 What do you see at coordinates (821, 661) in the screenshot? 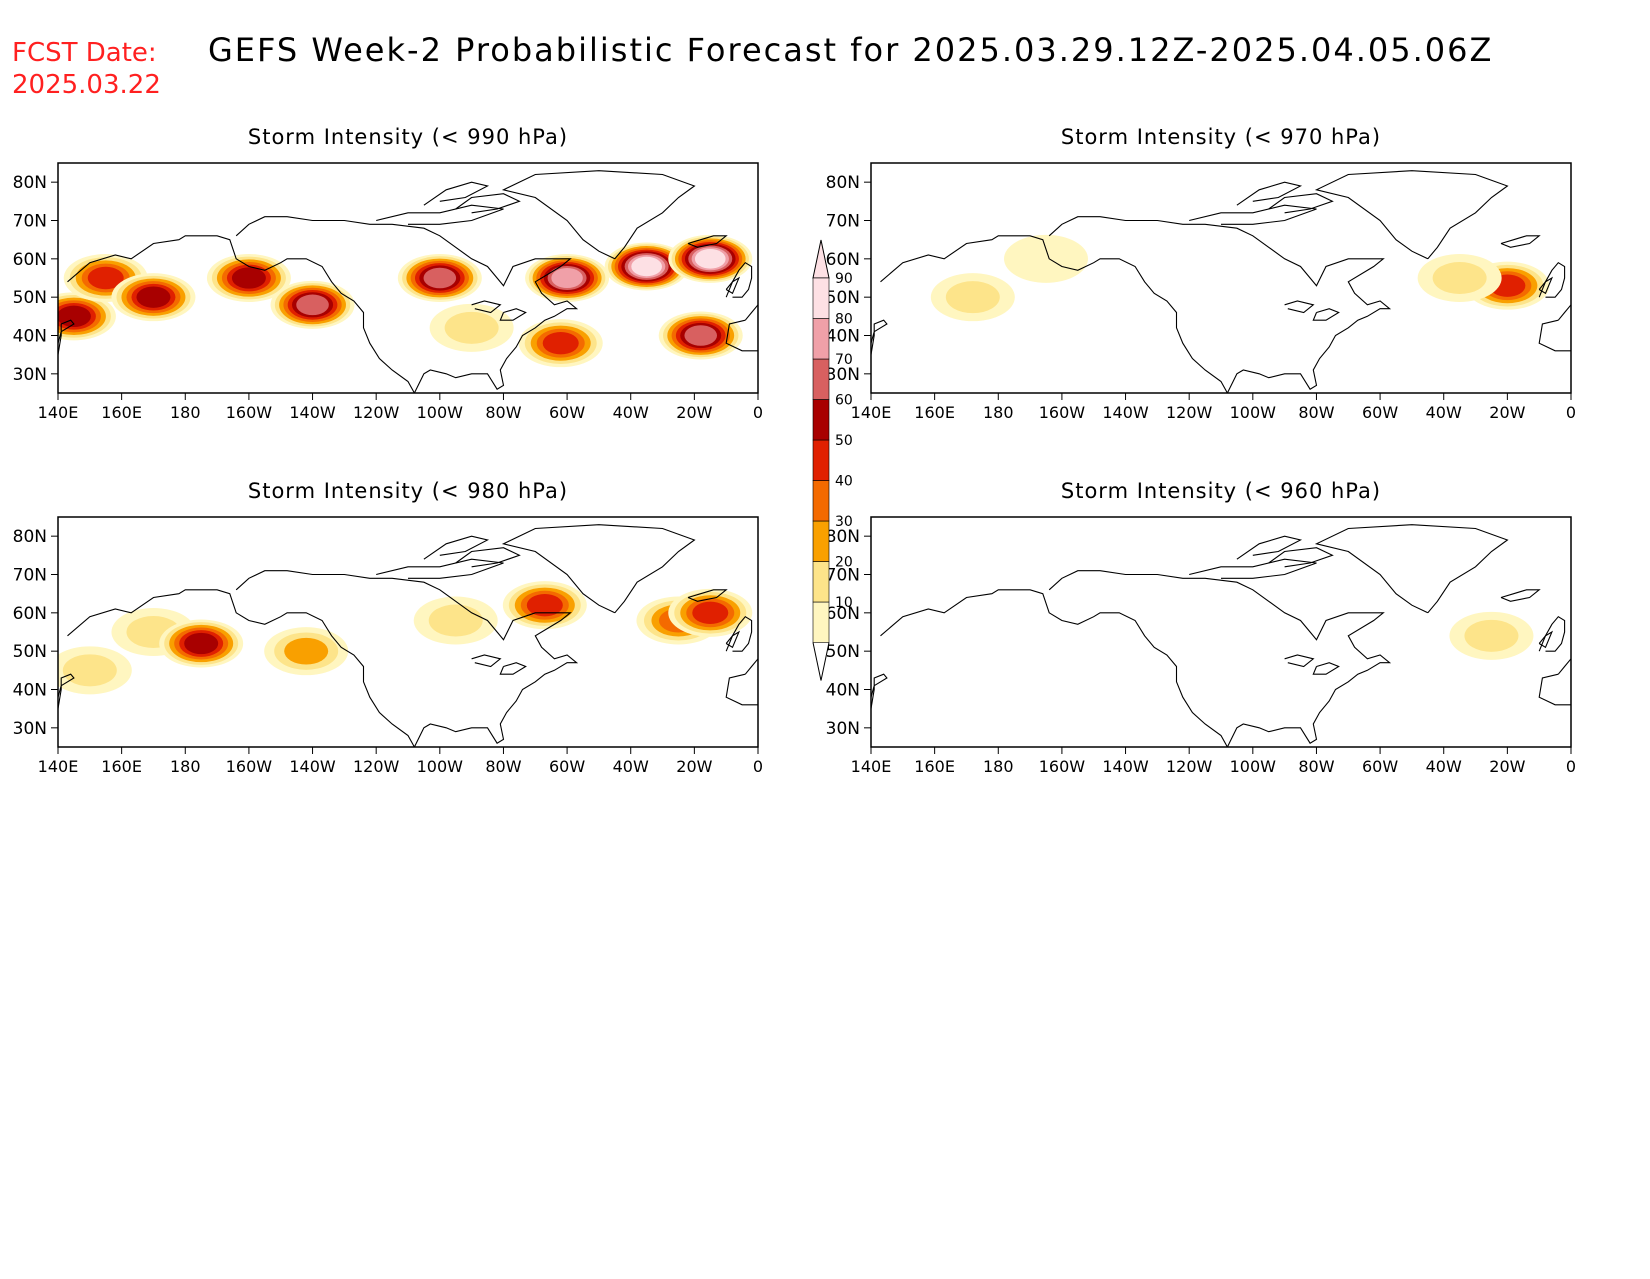
I see `colorbar-lower-arrow` at bounding box center [821, 661].